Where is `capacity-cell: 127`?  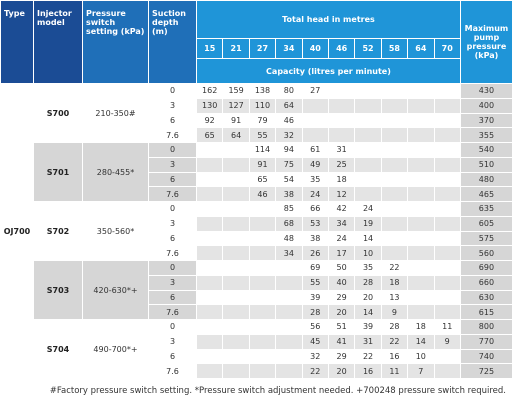
capacity-cell: 127 is located at coordinates (236, 105).